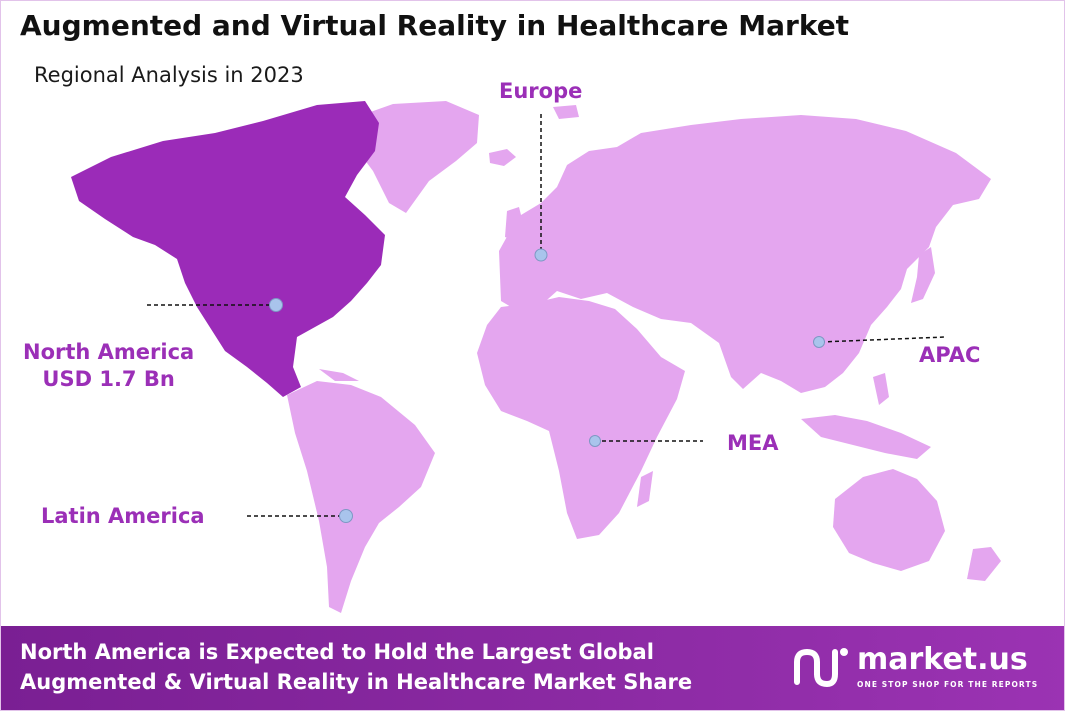  Describe the element at coordinates (346, 516) in the screenshot. I see `marker-latin-america` at that location.